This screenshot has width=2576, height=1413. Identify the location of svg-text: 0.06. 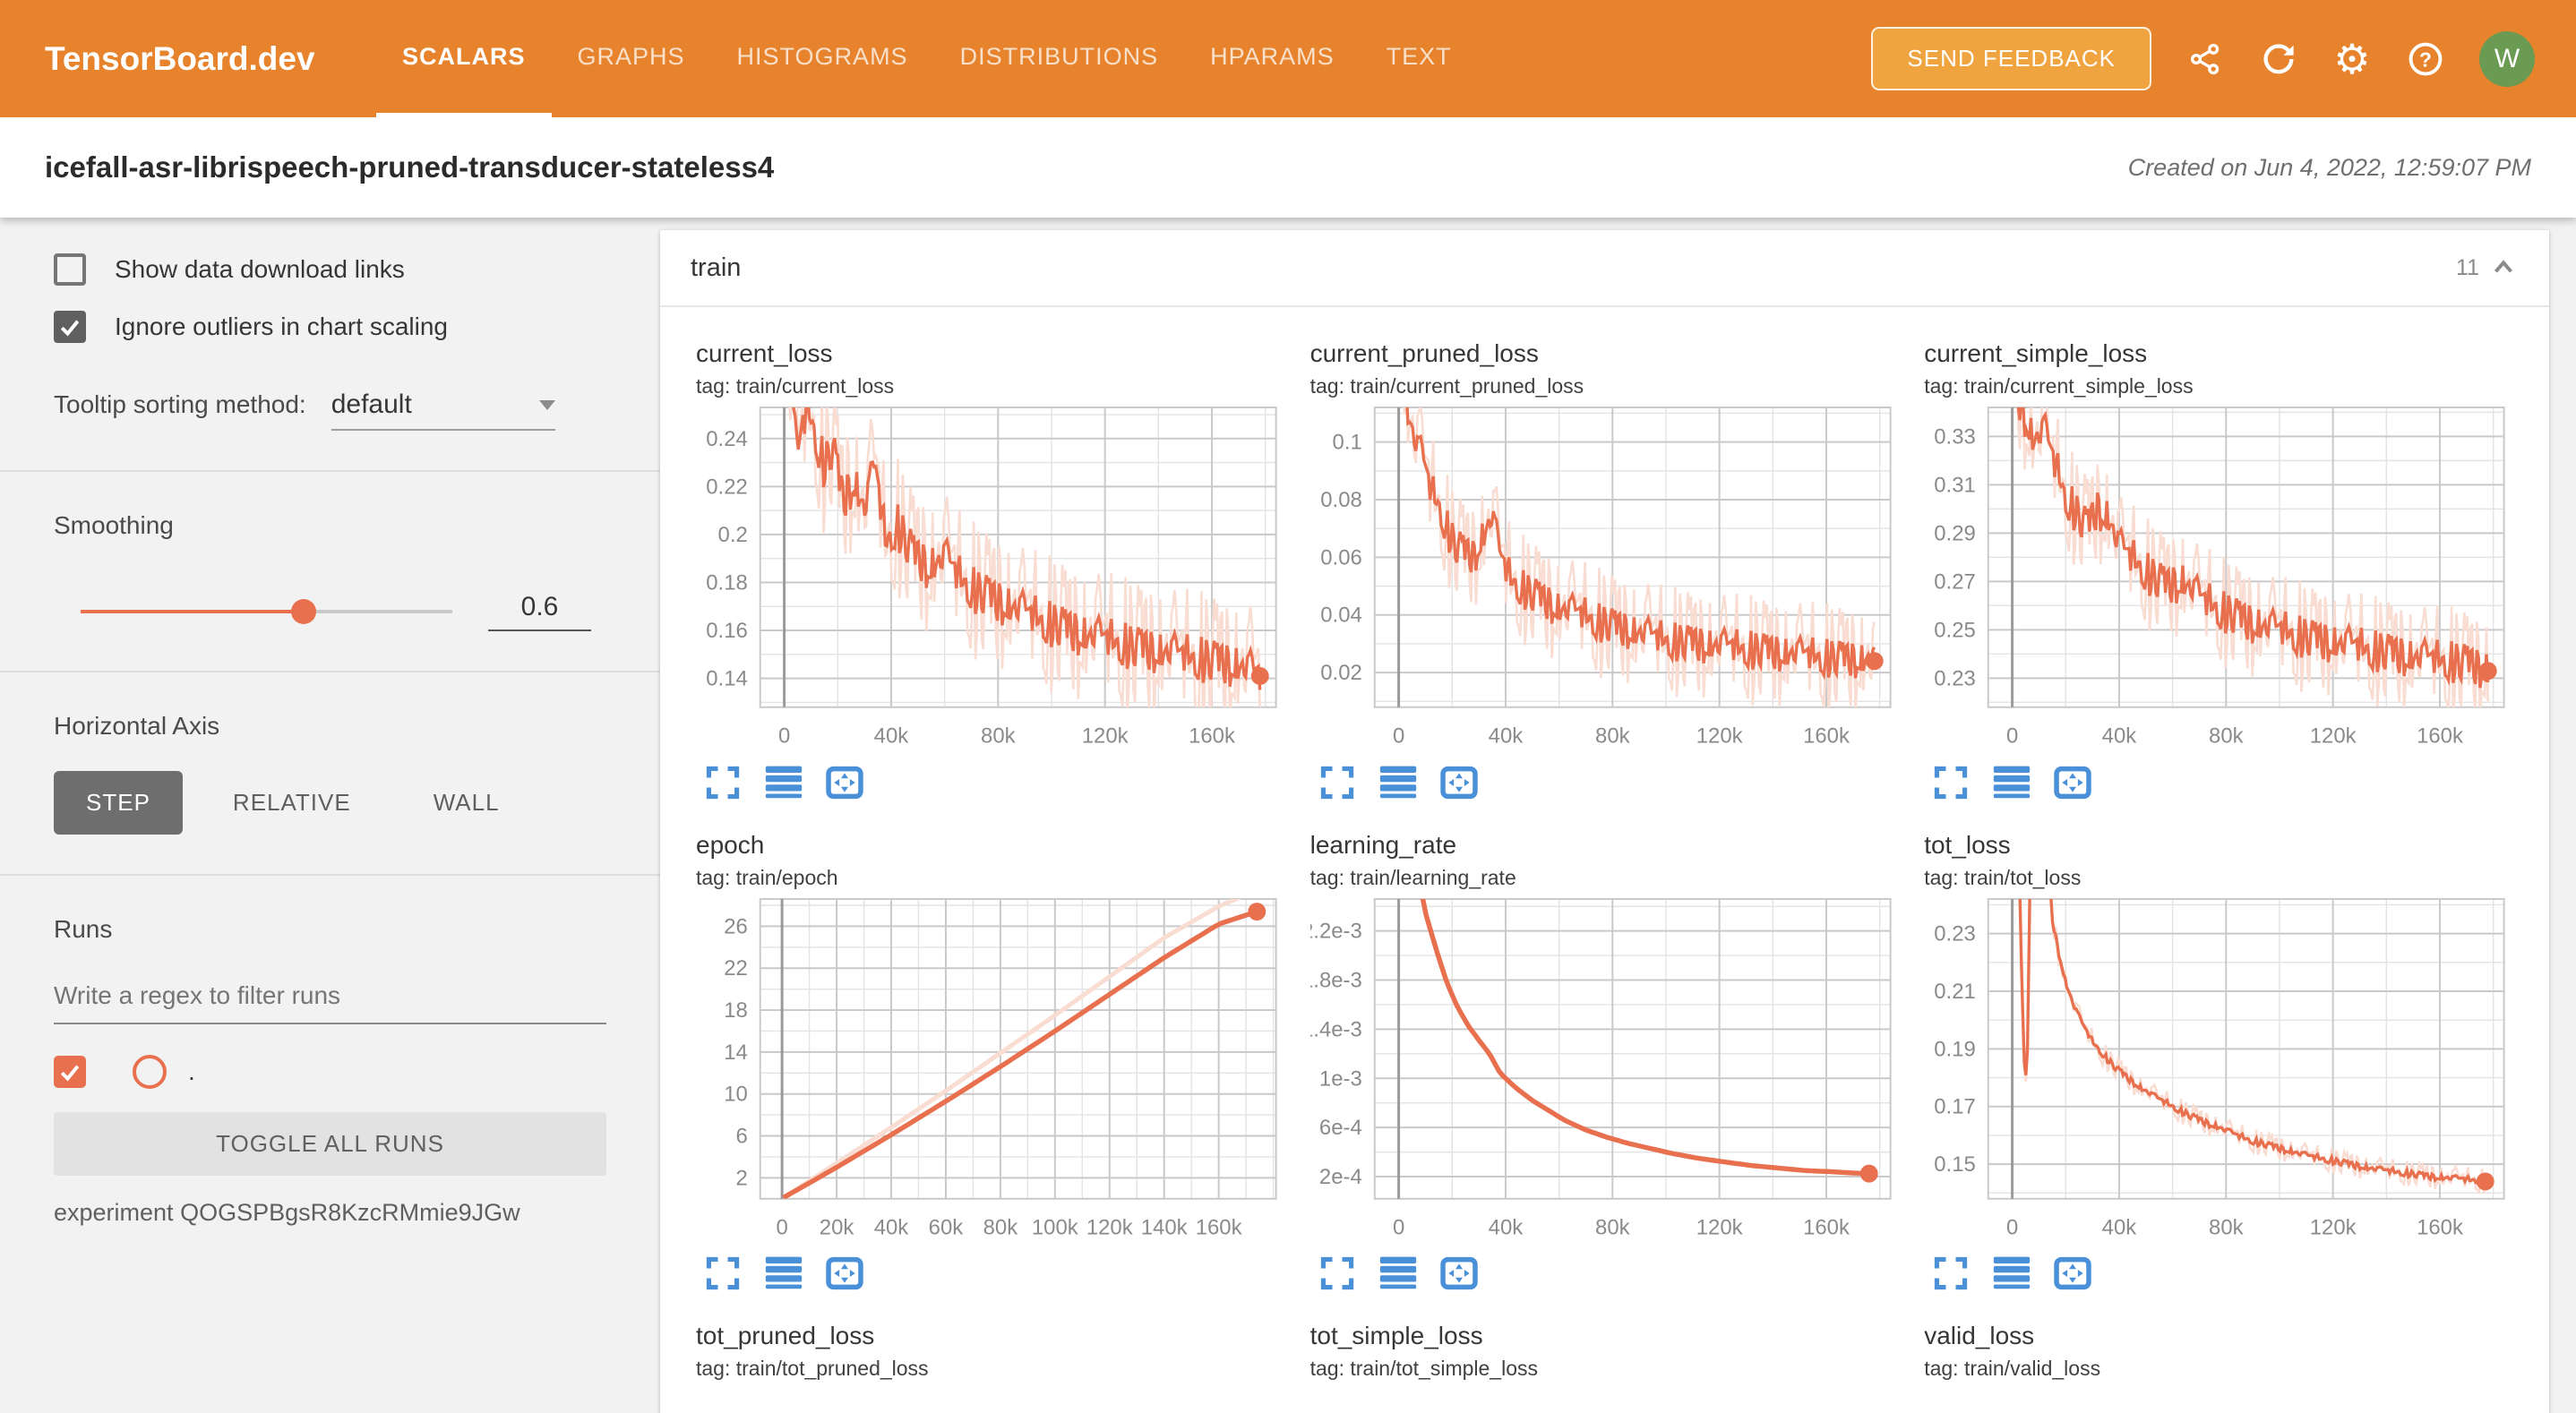
(1341, 557).